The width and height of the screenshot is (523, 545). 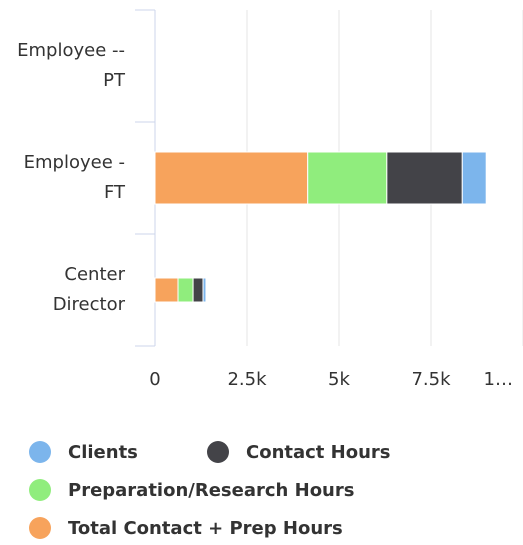 What do you see at coordinates (431, 379) in the screenshot?
I see `x-tick-label: 7.5k` at bounding box center [431, 379].